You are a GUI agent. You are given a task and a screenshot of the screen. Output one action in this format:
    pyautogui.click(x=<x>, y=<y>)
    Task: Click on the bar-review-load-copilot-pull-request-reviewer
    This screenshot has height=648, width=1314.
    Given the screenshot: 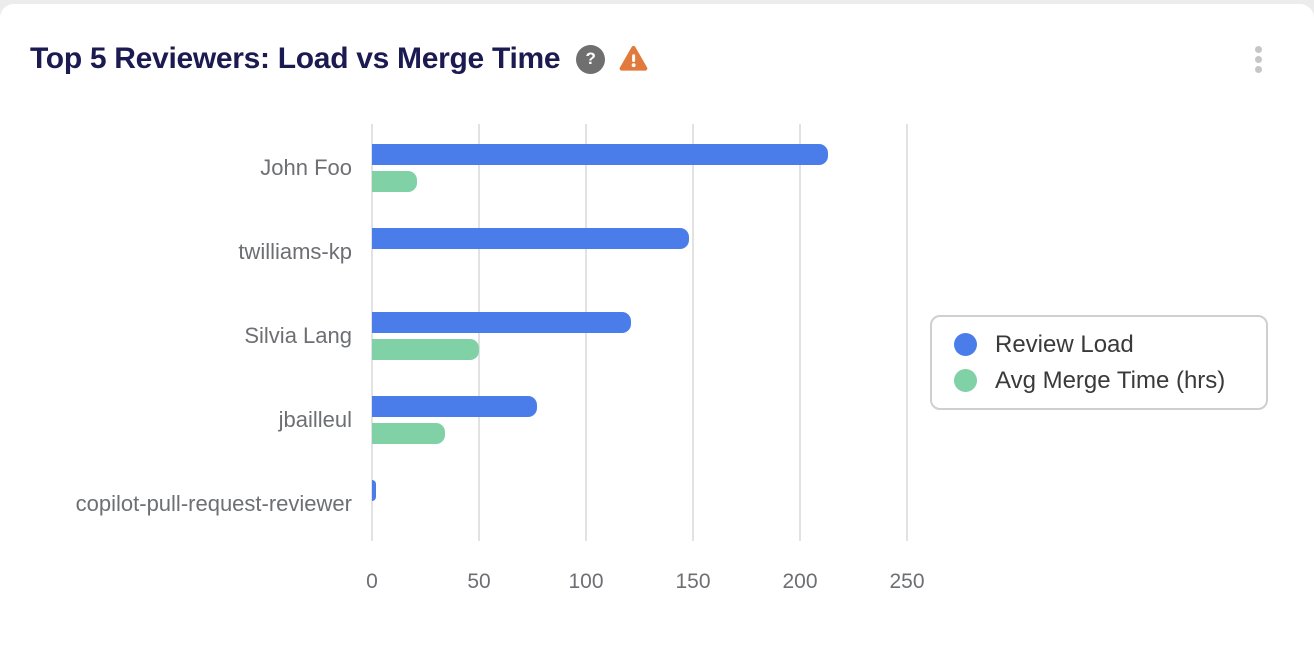 What is the action you would take?
    pyautogui.click(x=374, y=490)
    